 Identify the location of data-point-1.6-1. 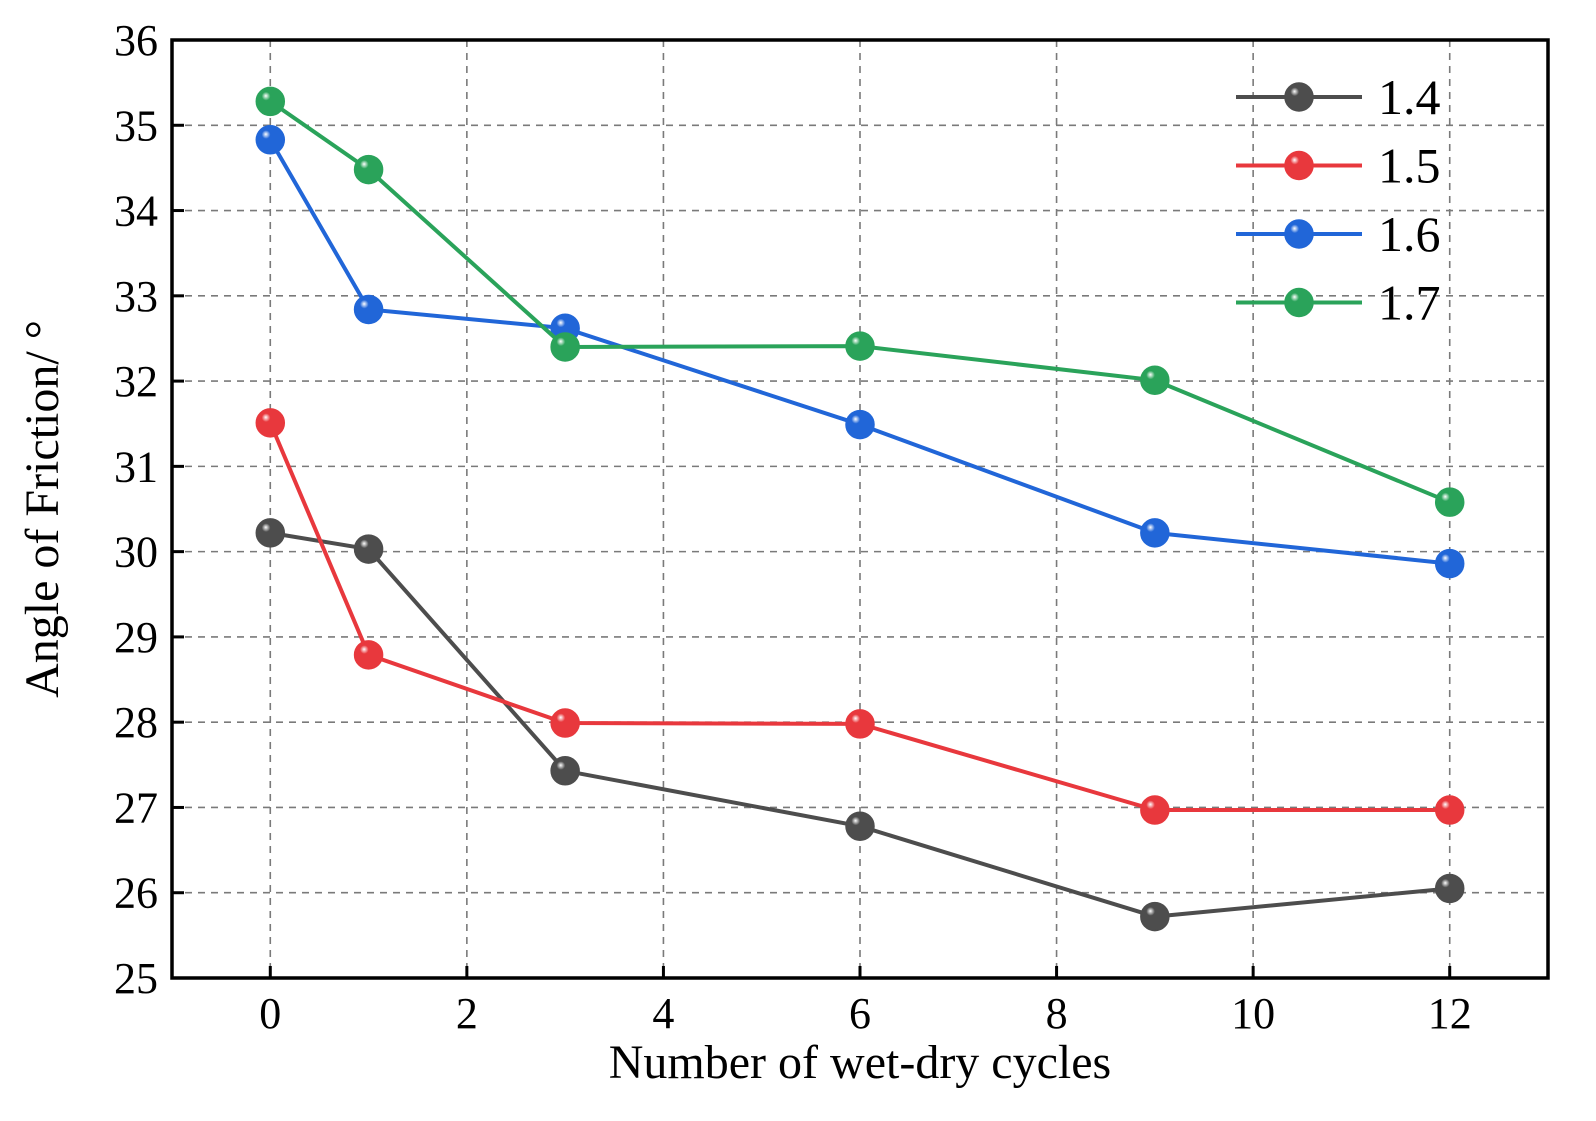
(368, 309).